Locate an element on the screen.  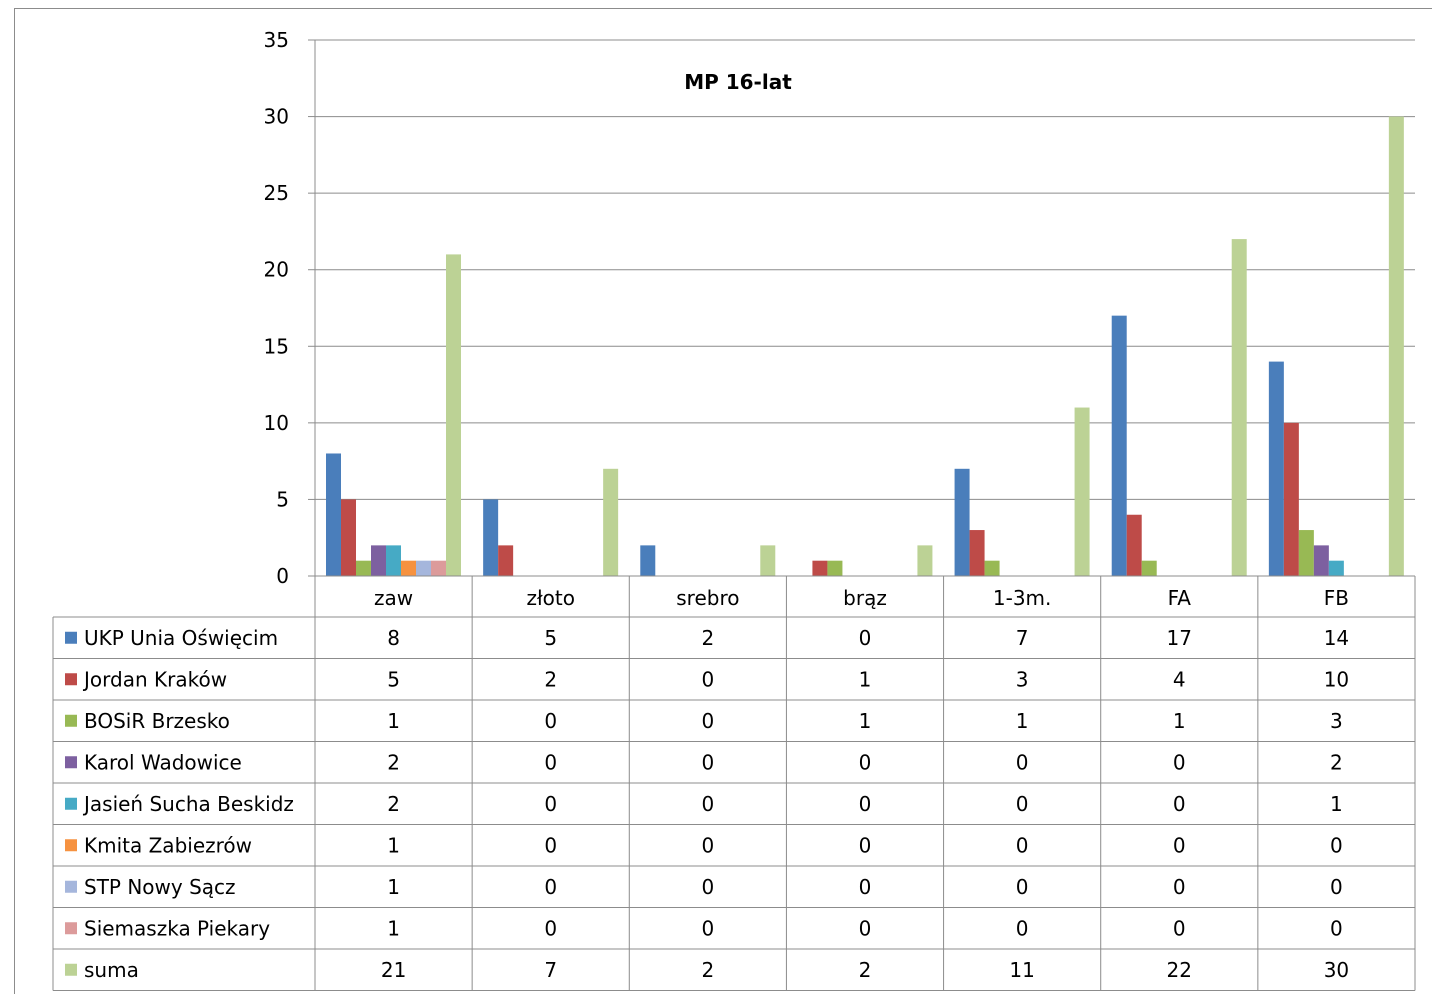
category-label: srebro is located at coordinates (707, 598).